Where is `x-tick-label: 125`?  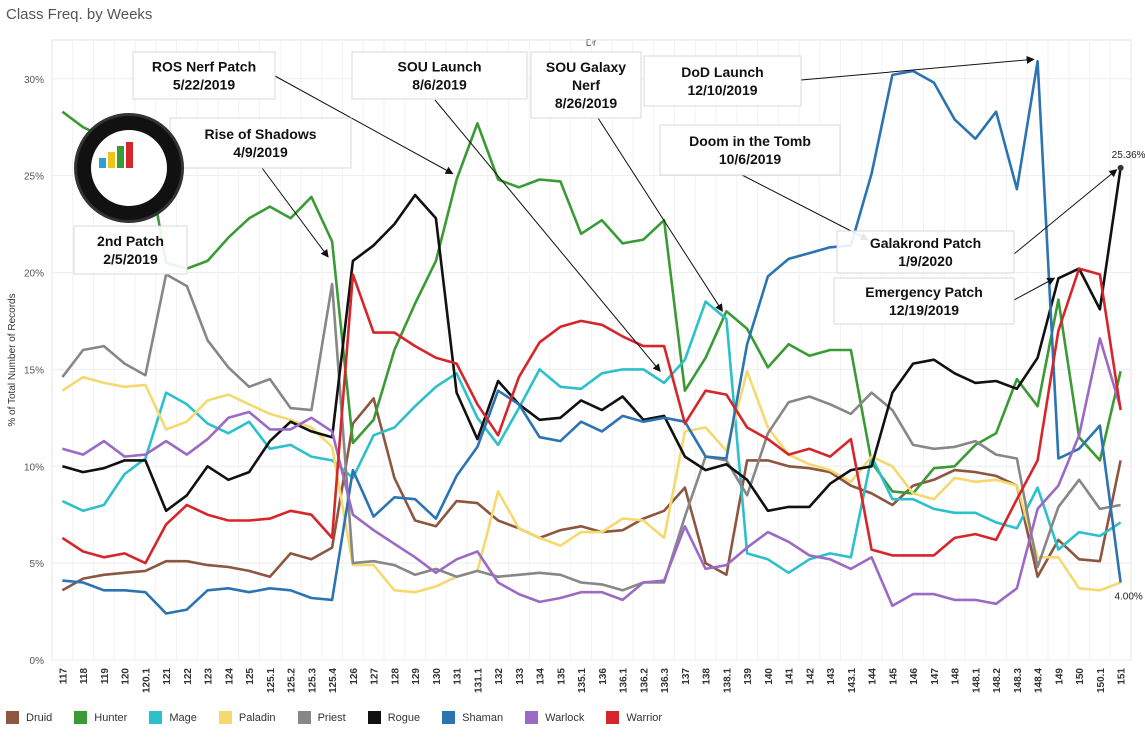 x-tick-label: 125 is located at coordinates (250, 676).